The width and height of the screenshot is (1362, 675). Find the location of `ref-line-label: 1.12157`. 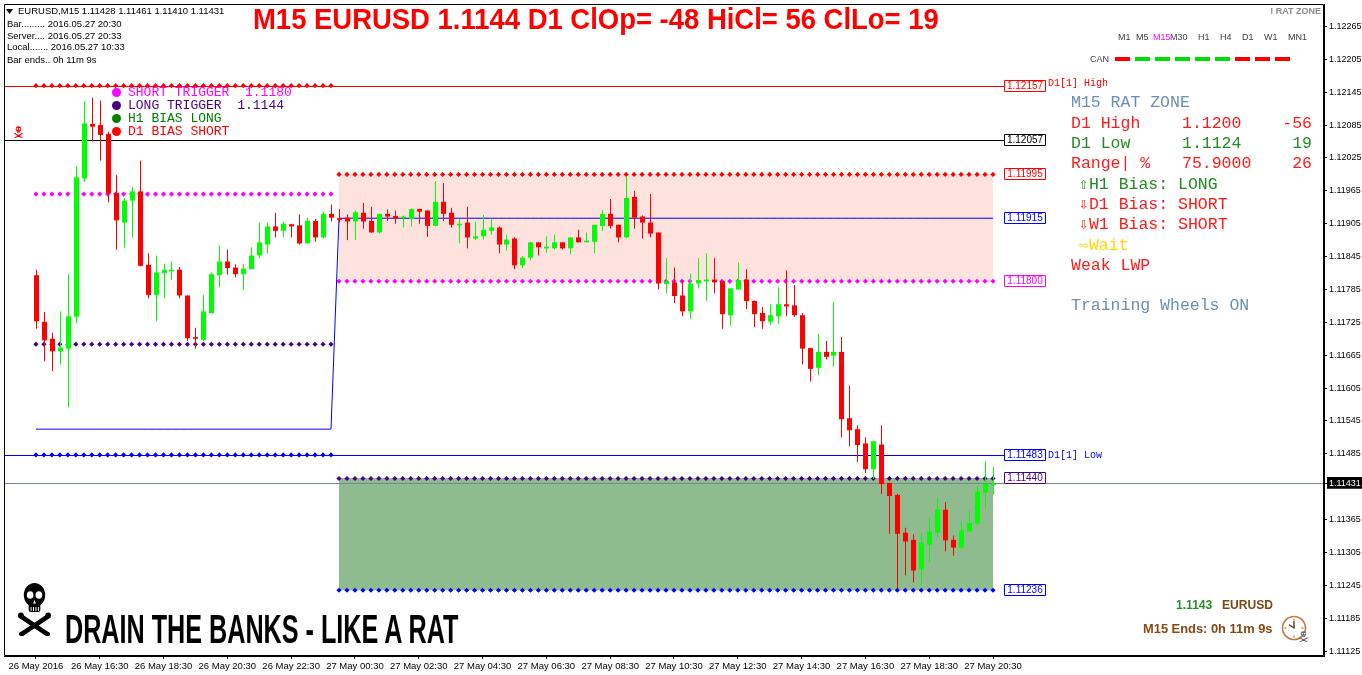

ref-line-label: 1.12157 is located at coordinates (1025, 86).